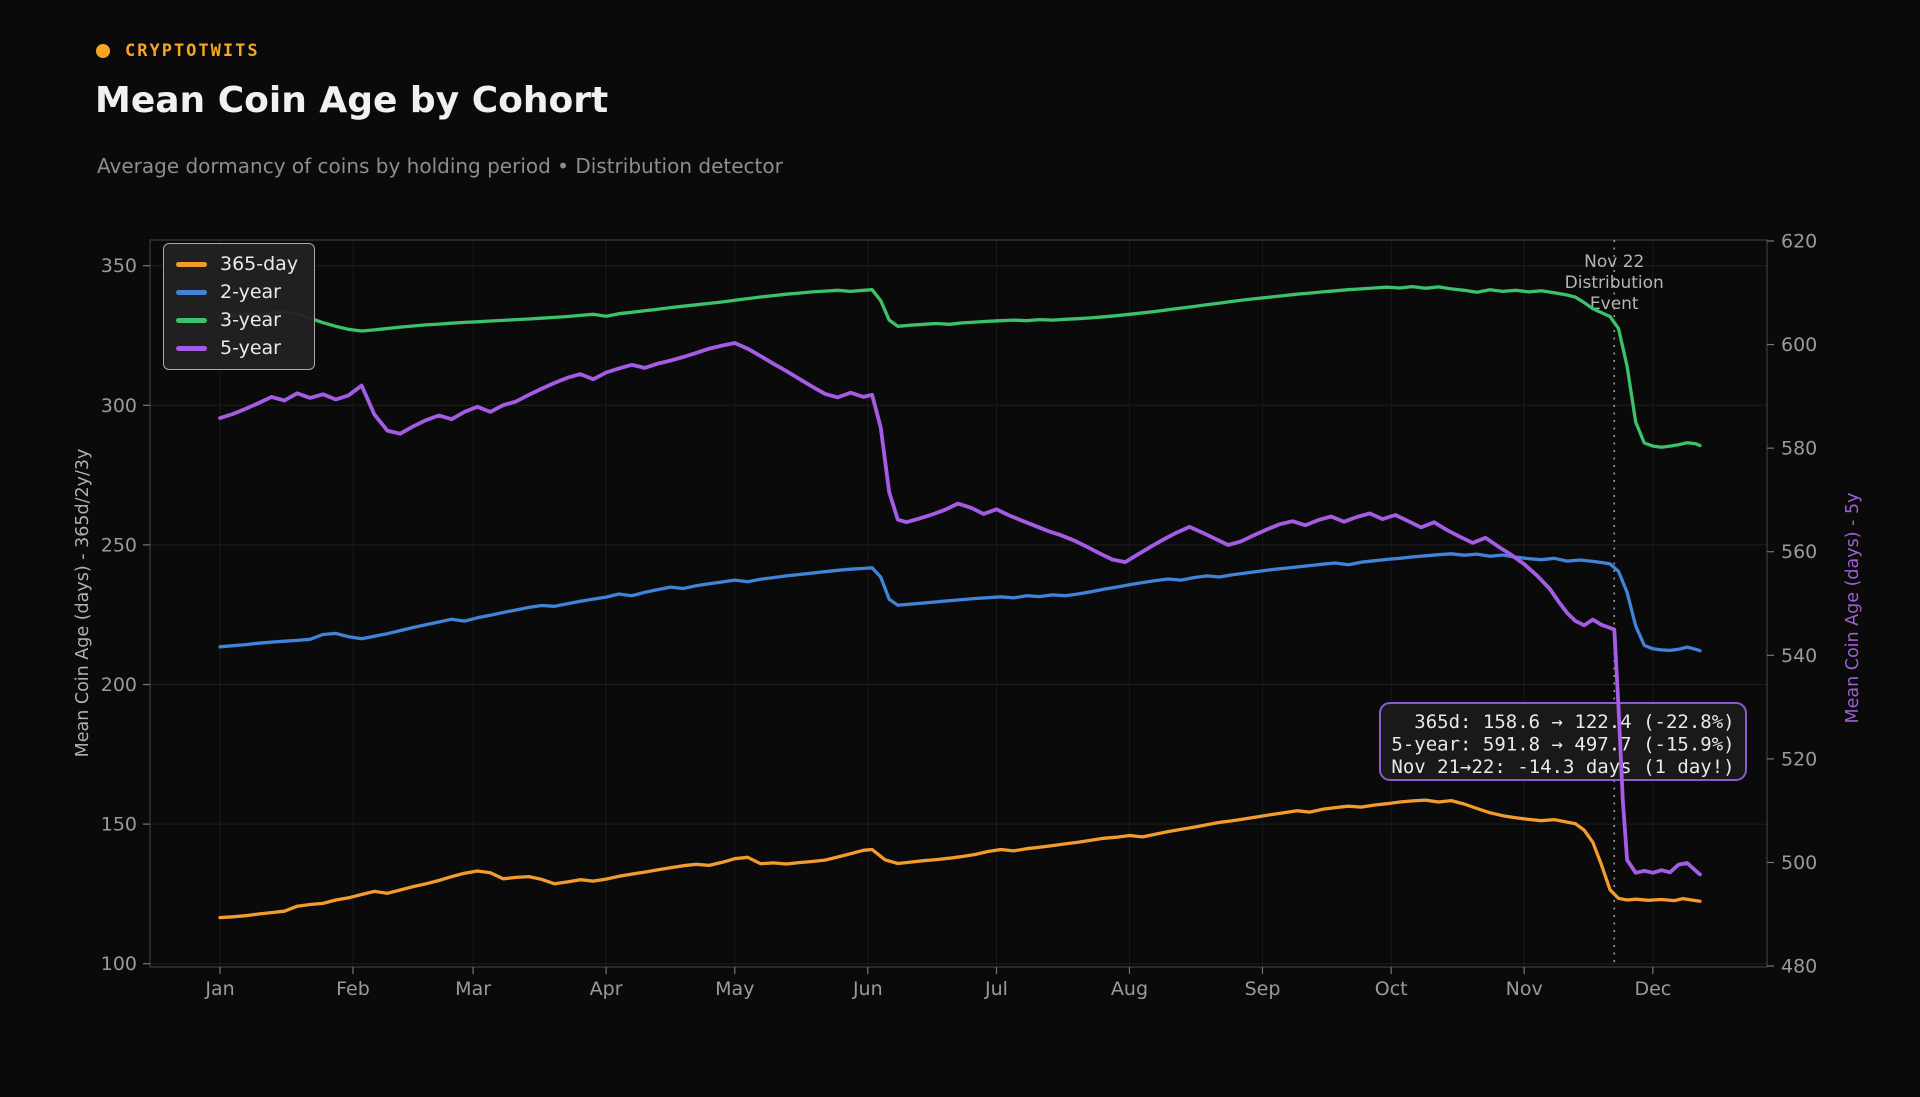 This screenshot has width=1920, height=1097. I want to click on right-tick-label: 580, so click(1799, 449).